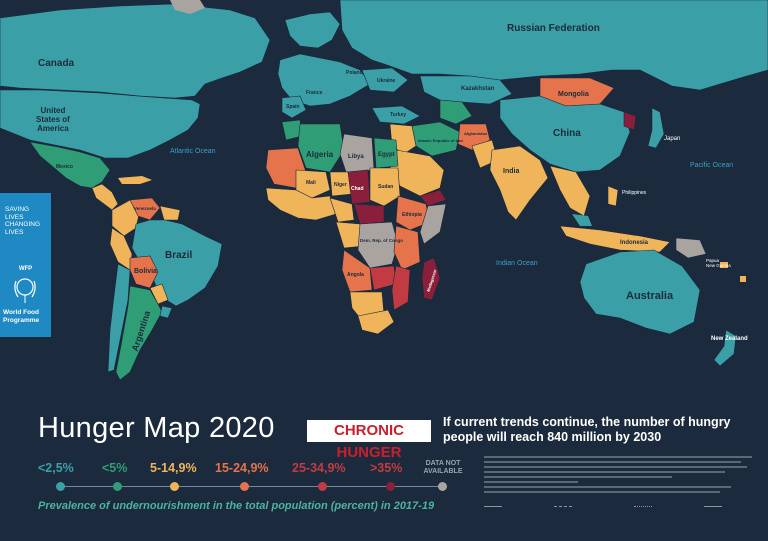 This screenshot has width=768, height=541. Describe the element at coordinates (319, 468) in the screenshot. I see `legend-label-25-34-9: 25-34,9%` at that location.